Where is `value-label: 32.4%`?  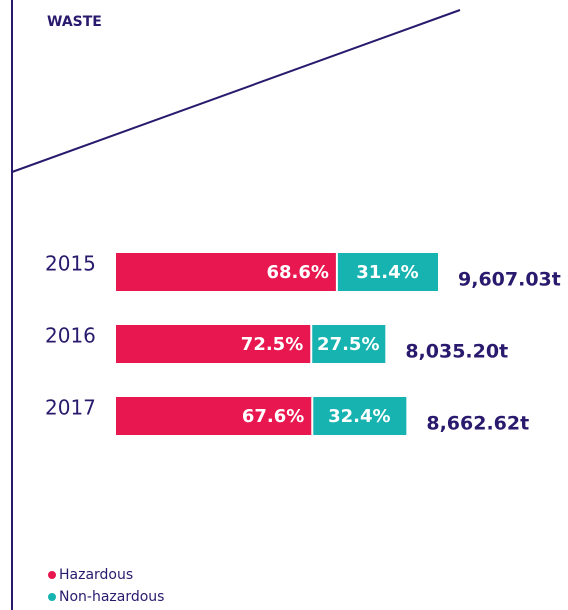 value-label: 32.4% is located at coordinates (359, 416).